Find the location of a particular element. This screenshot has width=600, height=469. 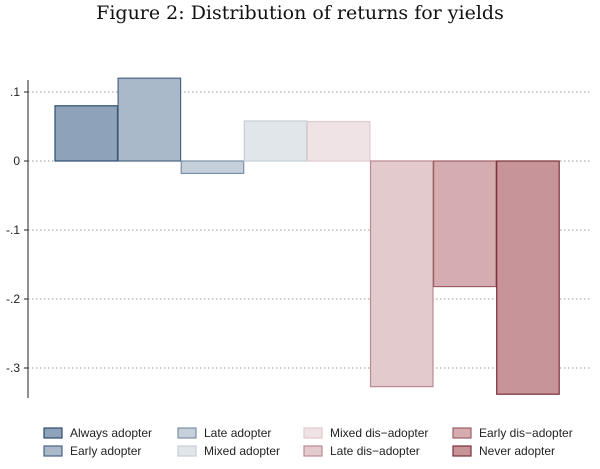

y-axis: .1 0 -.1 -.2 -.3 is located at coordinates (17, 239).